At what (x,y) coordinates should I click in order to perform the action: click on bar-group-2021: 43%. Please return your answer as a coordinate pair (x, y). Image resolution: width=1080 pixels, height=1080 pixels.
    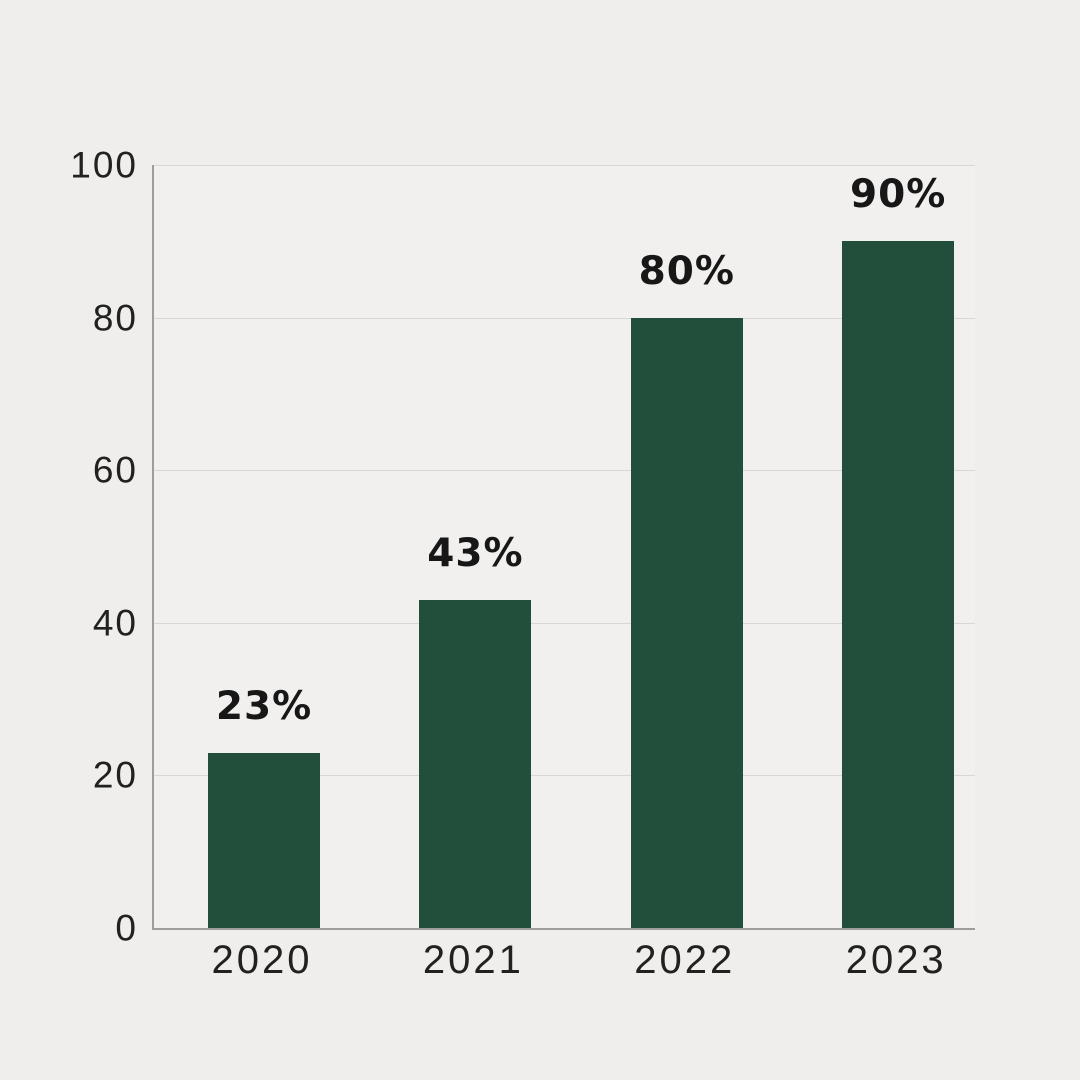
    Looking at the image, I should click on (475, 731).